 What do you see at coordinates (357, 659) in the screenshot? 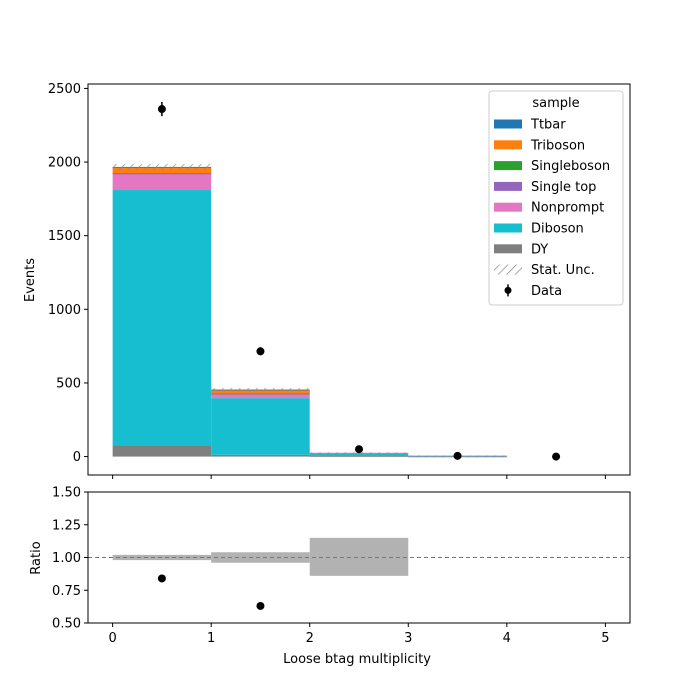
I see `x-axis-label: Loose btag multiplicity` at bounding box center [357, 659].